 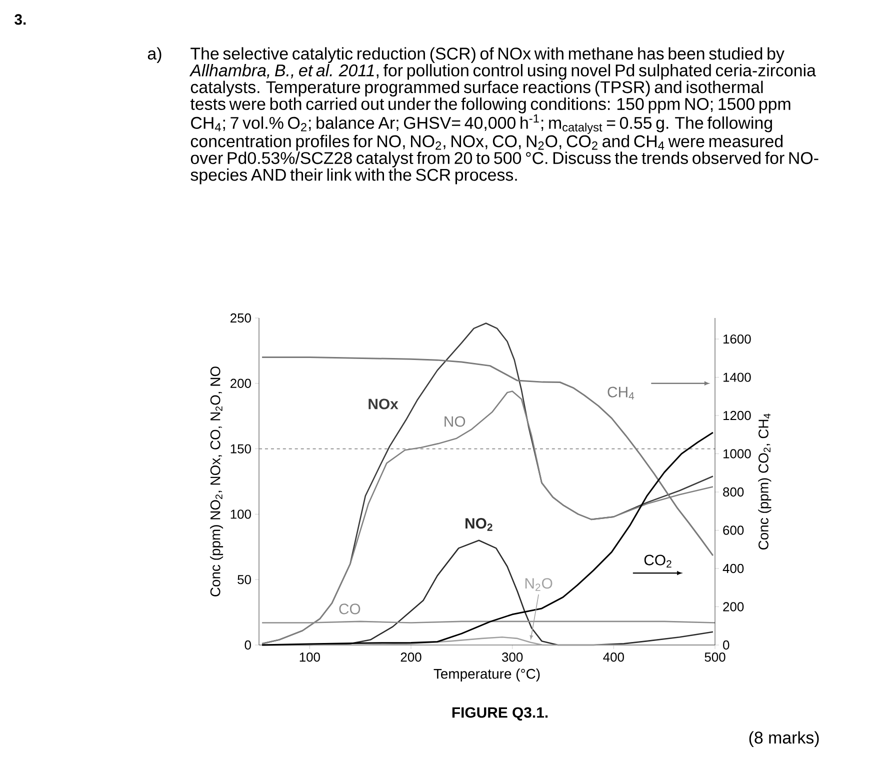 I want to click on y2-tick-label: 800, so click(x=733, y=492).